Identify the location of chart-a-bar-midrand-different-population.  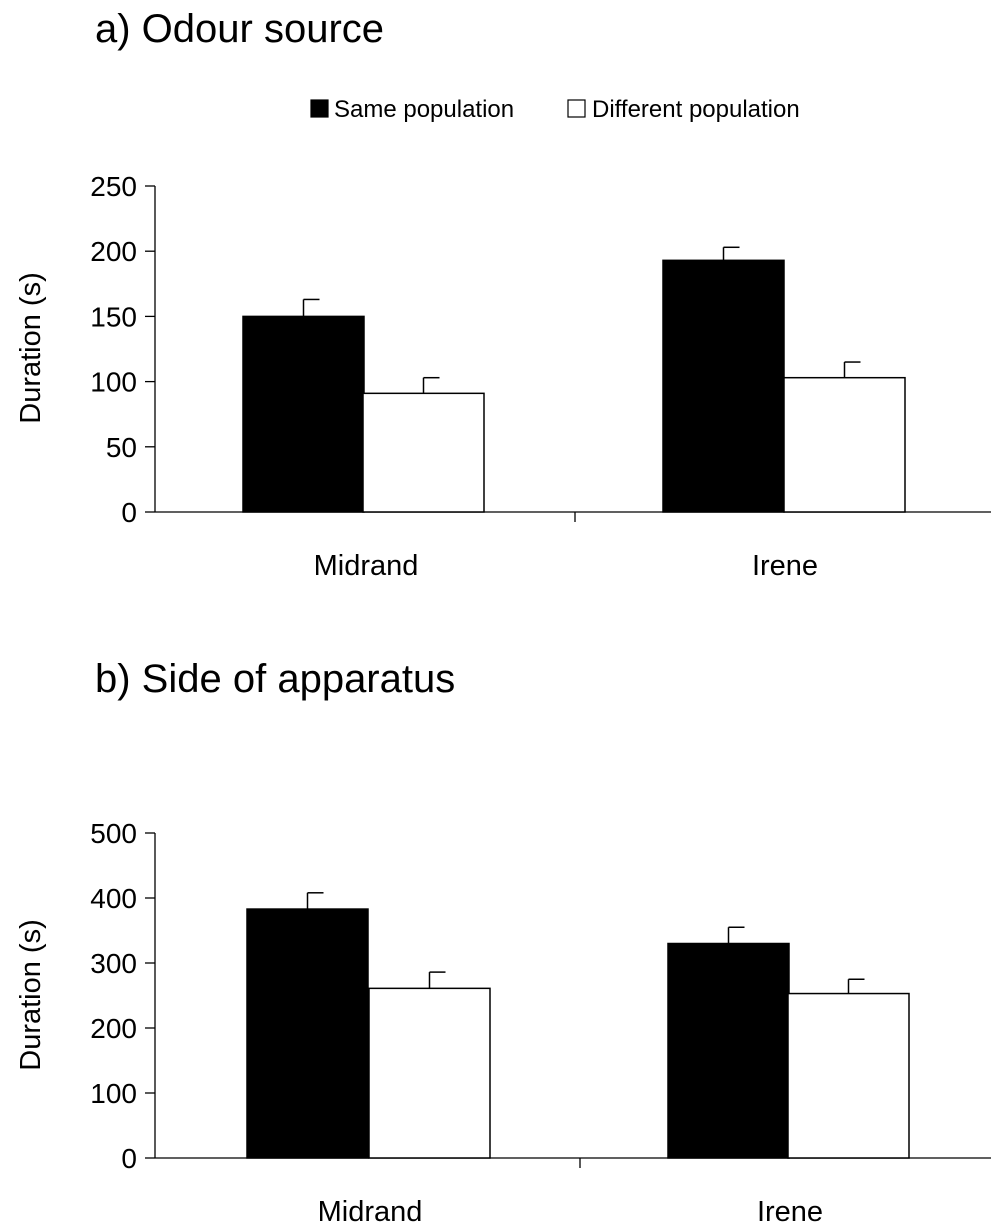
(423, 452).